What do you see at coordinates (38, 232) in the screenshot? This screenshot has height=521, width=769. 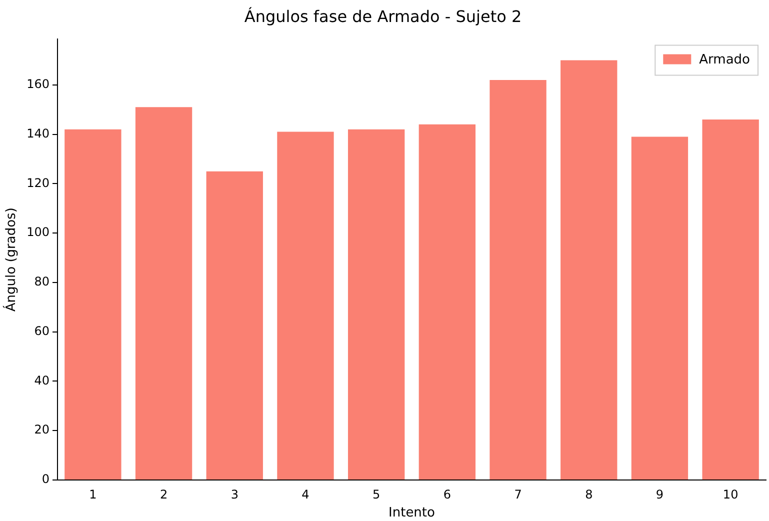 I see `y-tick-label: 100` at bounding box center [38, 232].